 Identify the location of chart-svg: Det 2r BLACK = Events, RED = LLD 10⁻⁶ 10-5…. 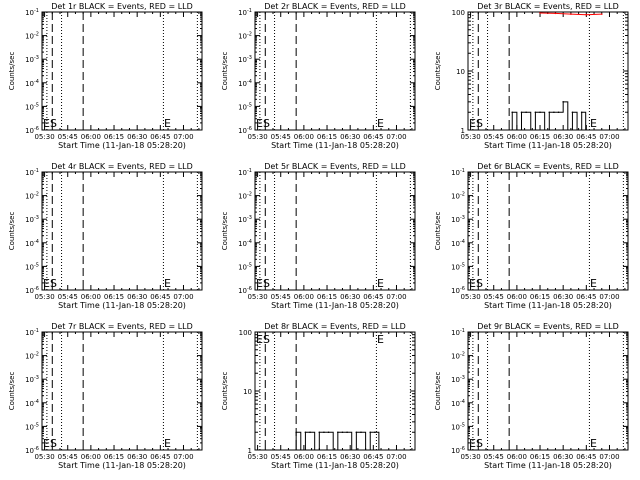
(318, 76).